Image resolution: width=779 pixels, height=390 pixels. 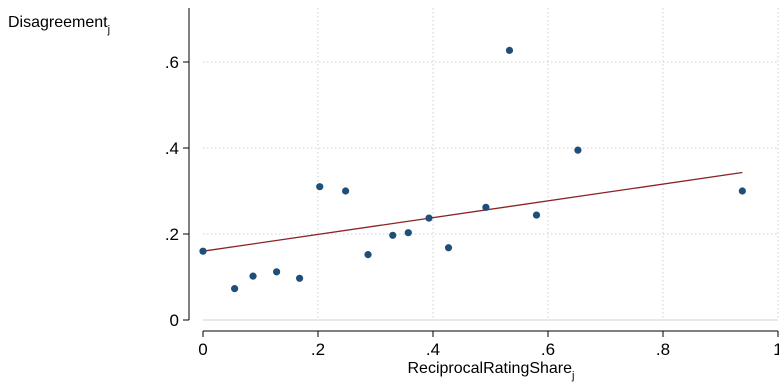 What do you see at coordinates (776, 349) in the screenshot?
I see `x-tick-label: 1` at bounding box center [776, 349].